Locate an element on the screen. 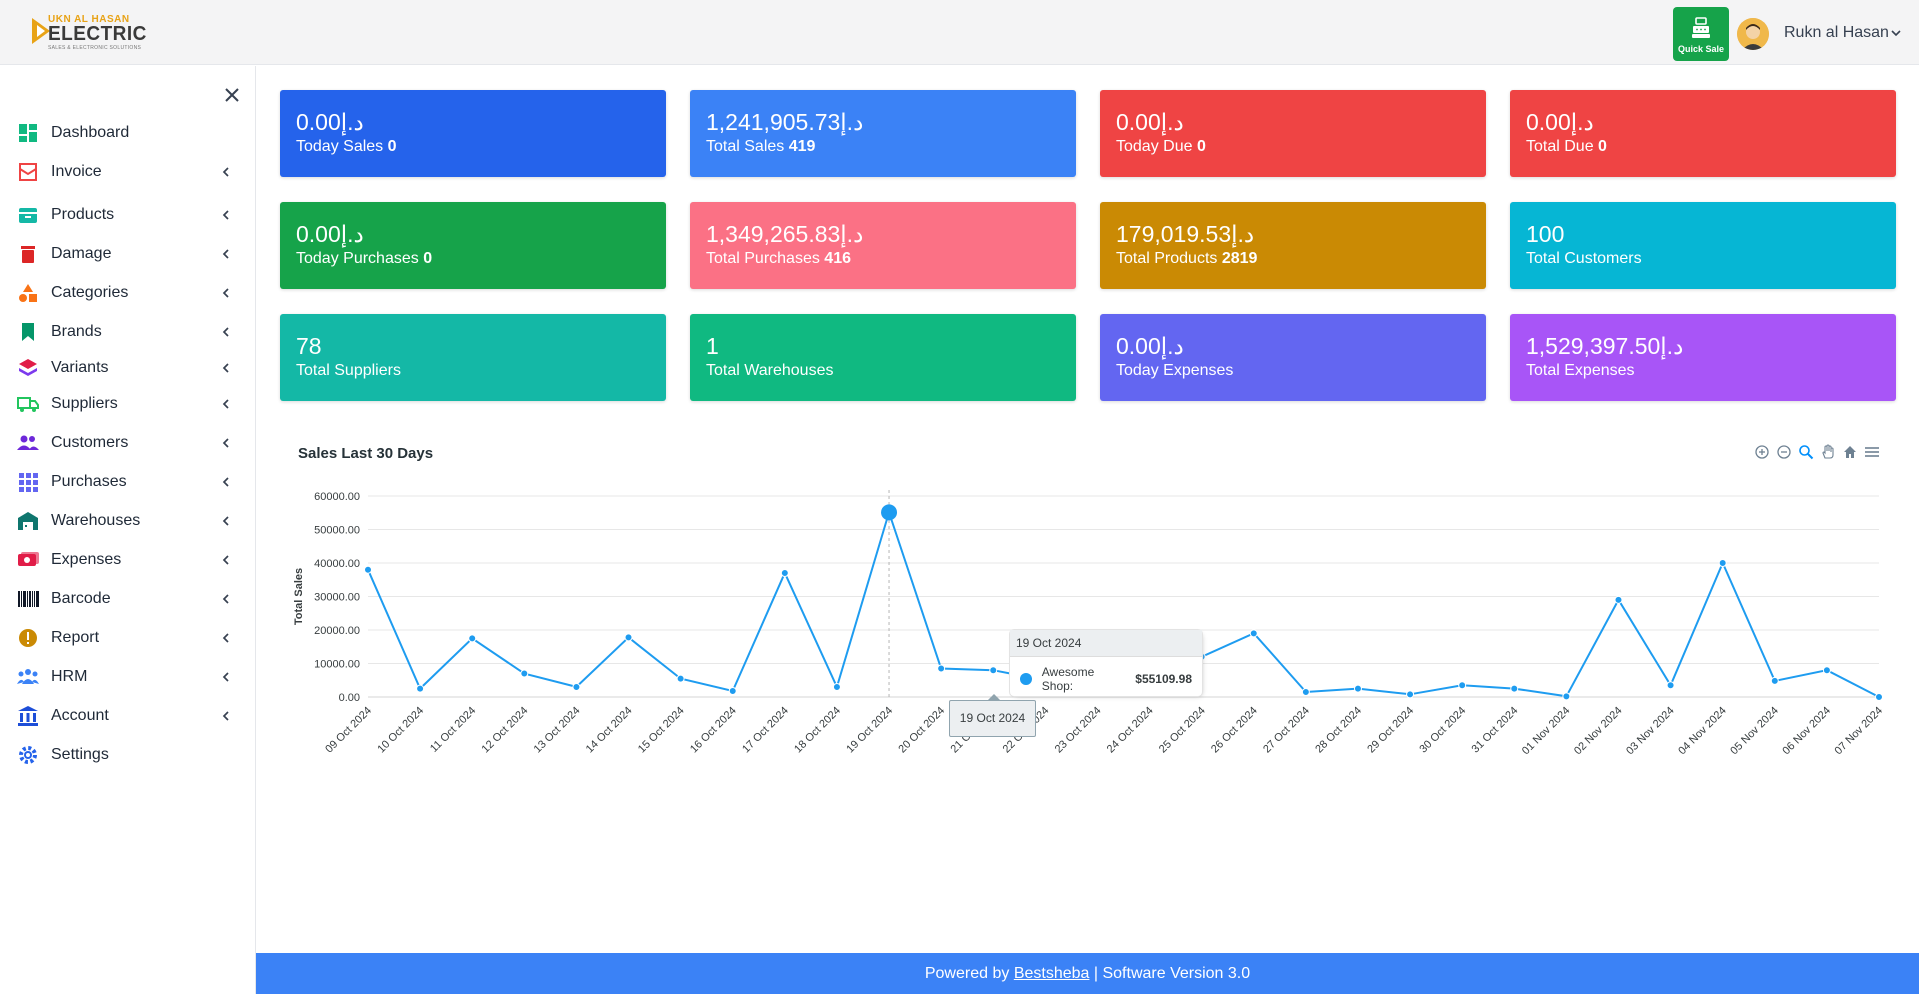 This screenshot has height=994, width=1919. y-tick-label: 50000.00 is located at coordinates (337, 531).